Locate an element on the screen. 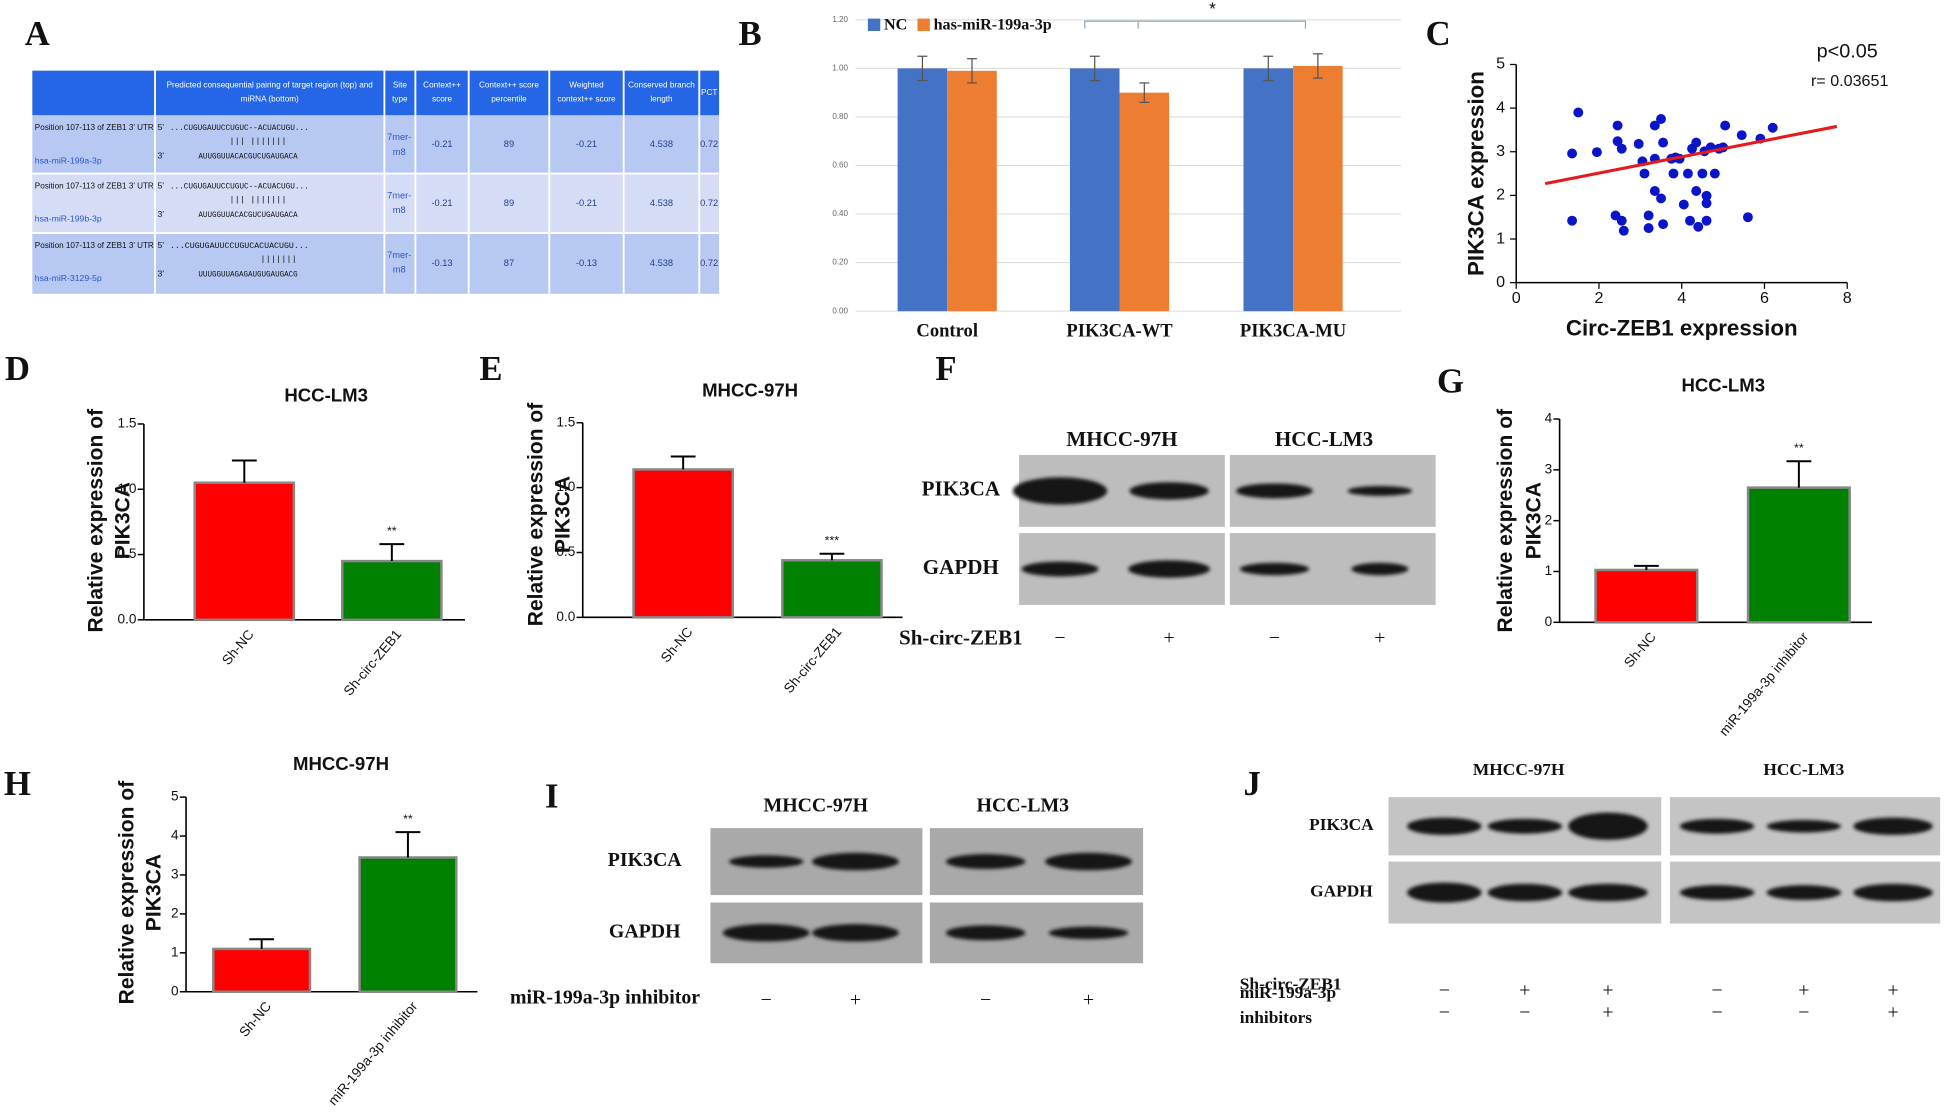 This screenshot has height=1112, width=1944. x-tick-label: 8 is located at coordinates (1847, 298).